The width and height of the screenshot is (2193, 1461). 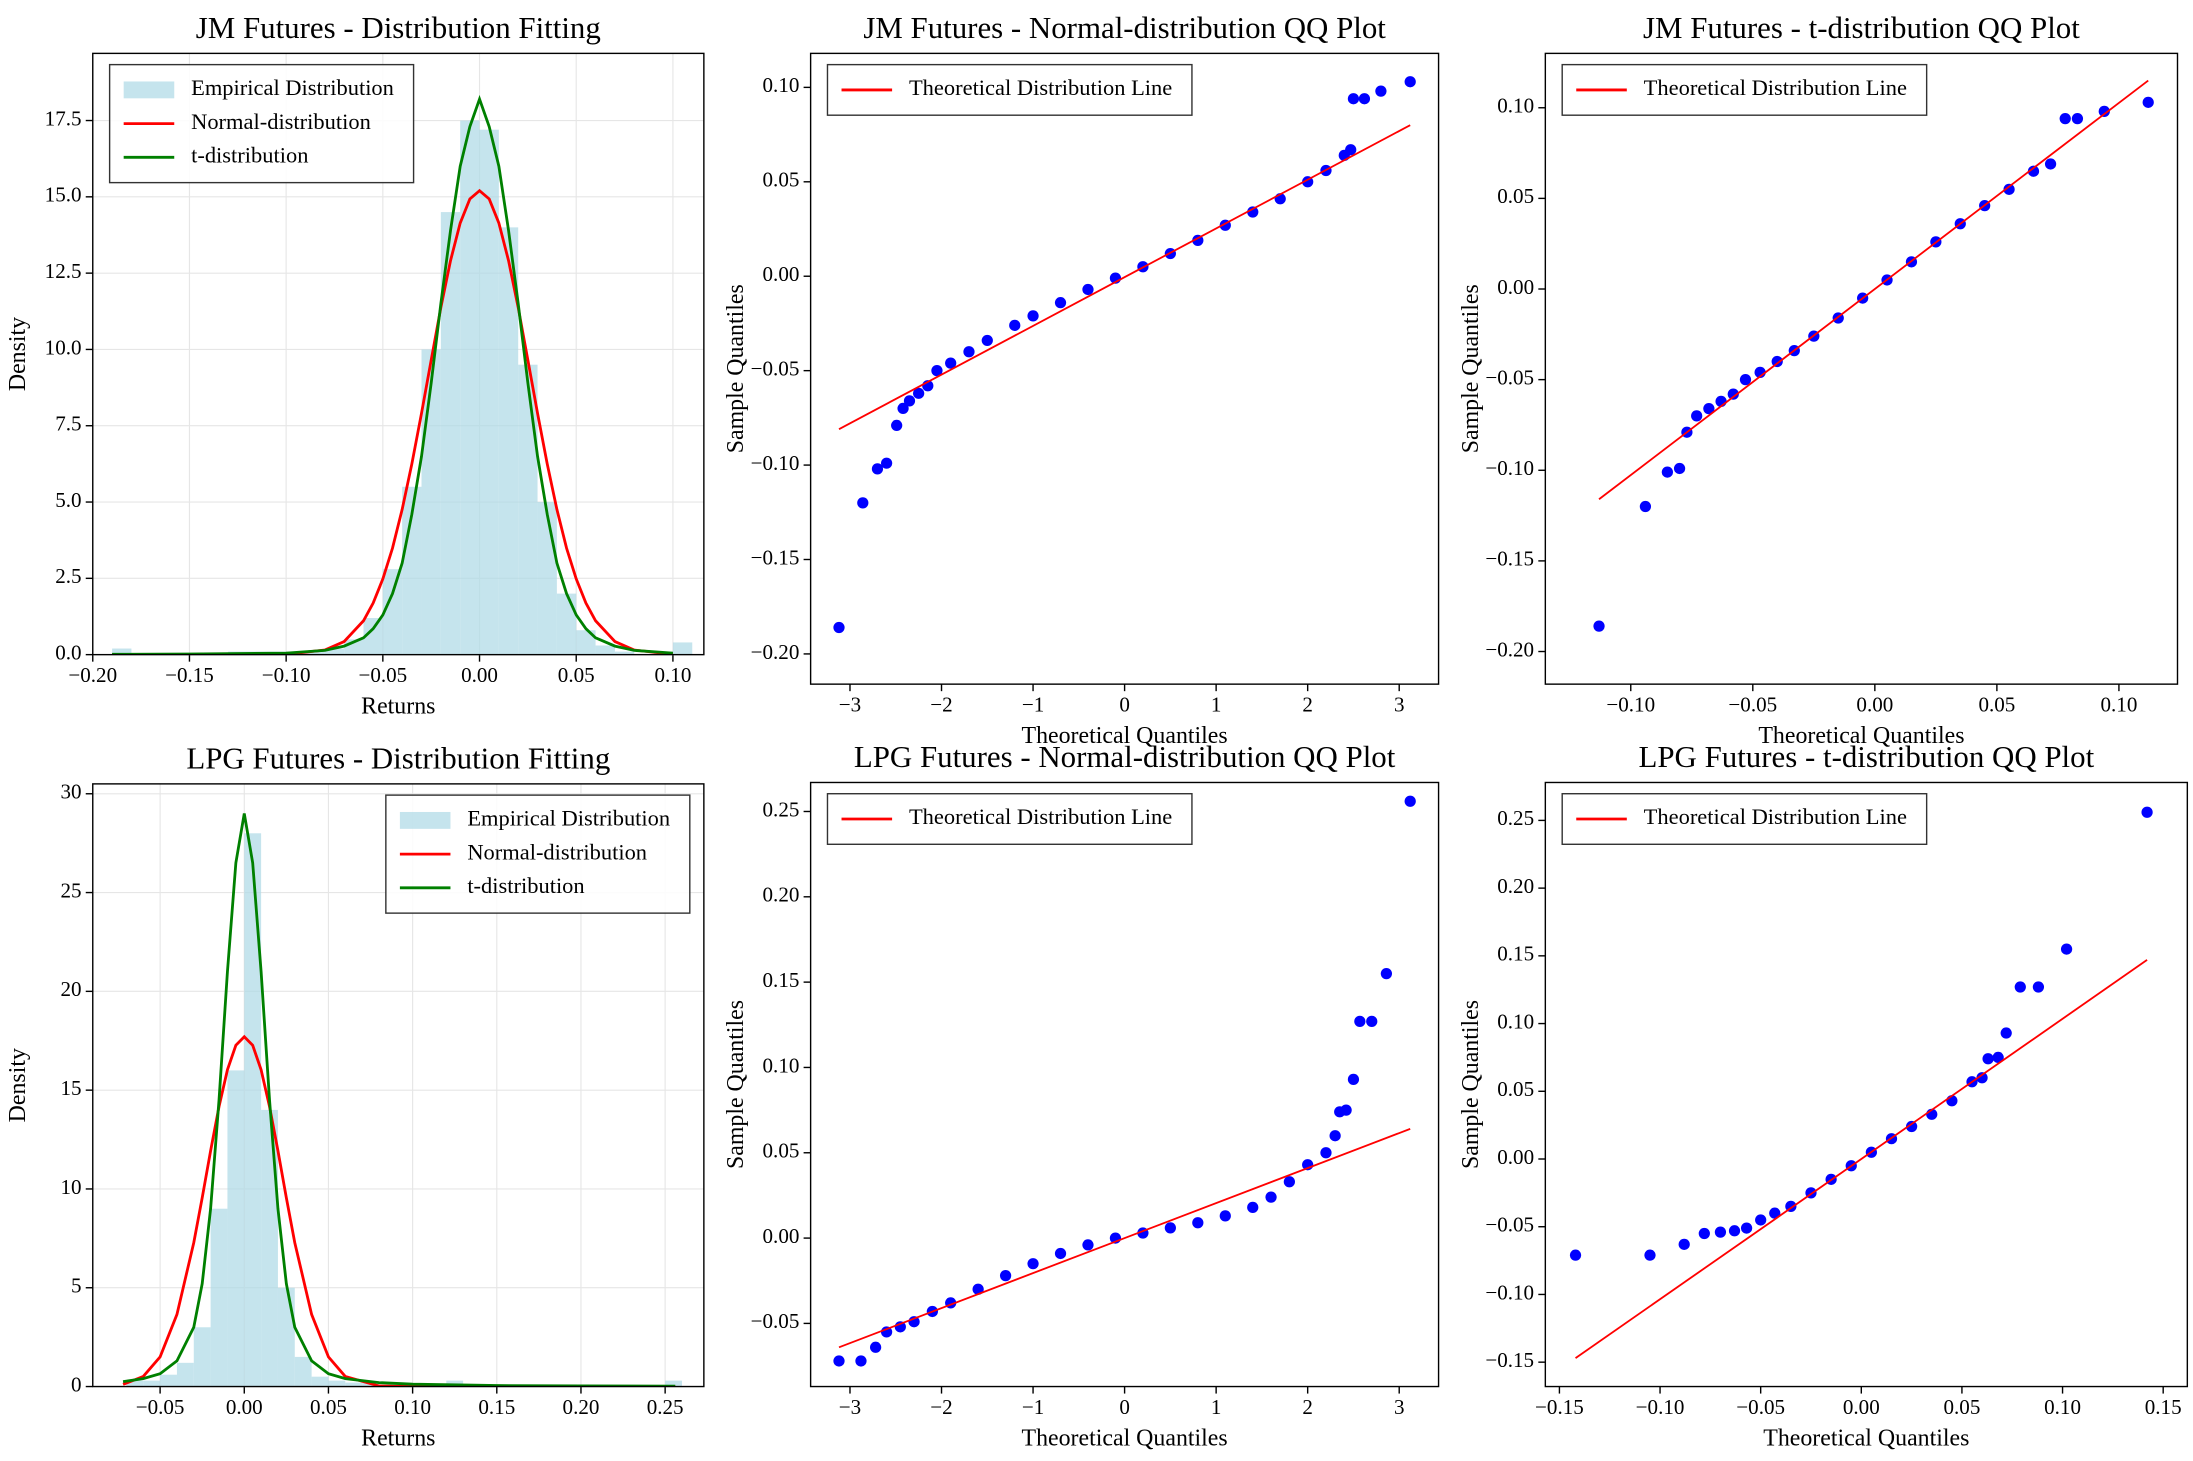 What do you see at coordinates (399, 1100) in the screenshot?
I see `fit-line` at bounding box center [399, 1100].